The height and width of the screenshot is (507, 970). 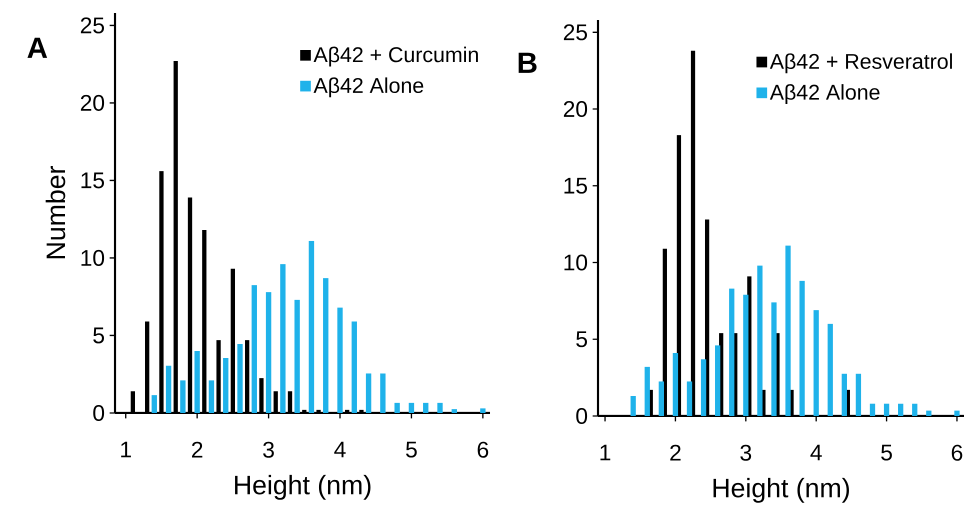 What do you see at coordinates (861, 63) in the screenshot?
I see `legend-label: Aβ42 + Resveratrol` at bounding box center [861, 63].